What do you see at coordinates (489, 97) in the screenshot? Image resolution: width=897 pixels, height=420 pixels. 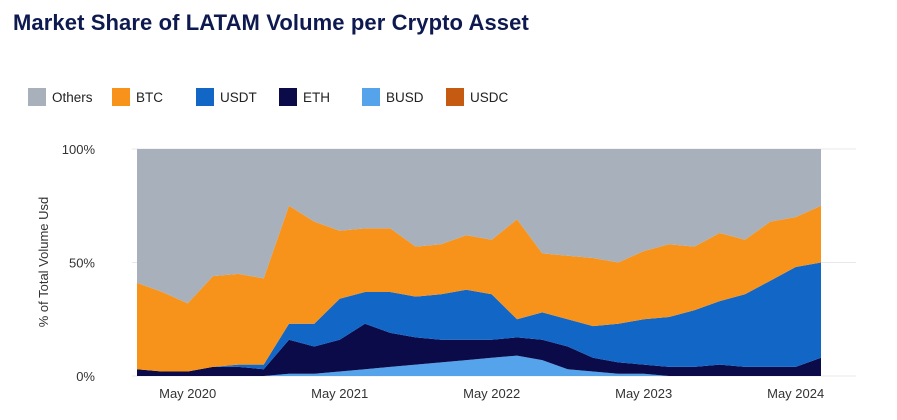 I see `legend-label-usdc: USDC` at bounding box center [489, 97].